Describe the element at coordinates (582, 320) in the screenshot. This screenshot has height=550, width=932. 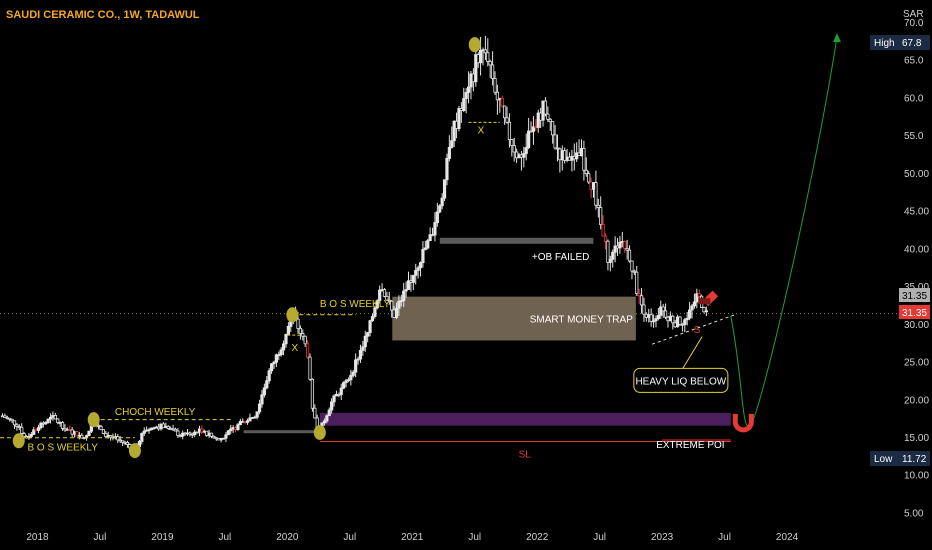
I see `zone-label-1: SMART MONEY TRAP` at that location.